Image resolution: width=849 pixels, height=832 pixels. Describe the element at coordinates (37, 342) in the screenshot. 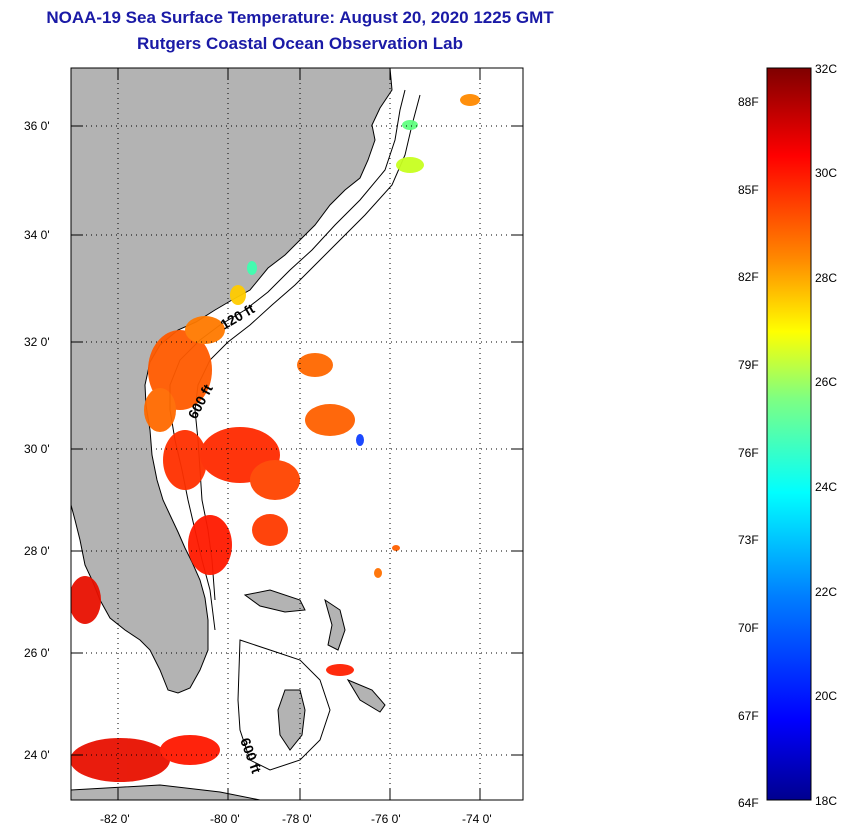

I see `lat-label-32: 32 0'` at that location.